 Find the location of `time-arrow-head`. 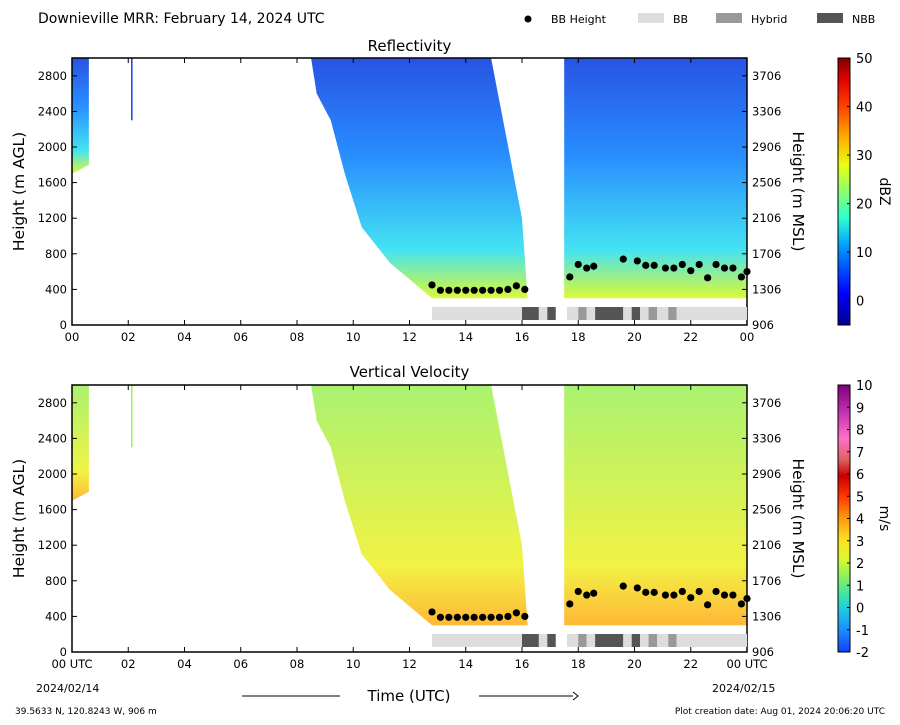

time-arrow-head is located at coordinates (575, 696).